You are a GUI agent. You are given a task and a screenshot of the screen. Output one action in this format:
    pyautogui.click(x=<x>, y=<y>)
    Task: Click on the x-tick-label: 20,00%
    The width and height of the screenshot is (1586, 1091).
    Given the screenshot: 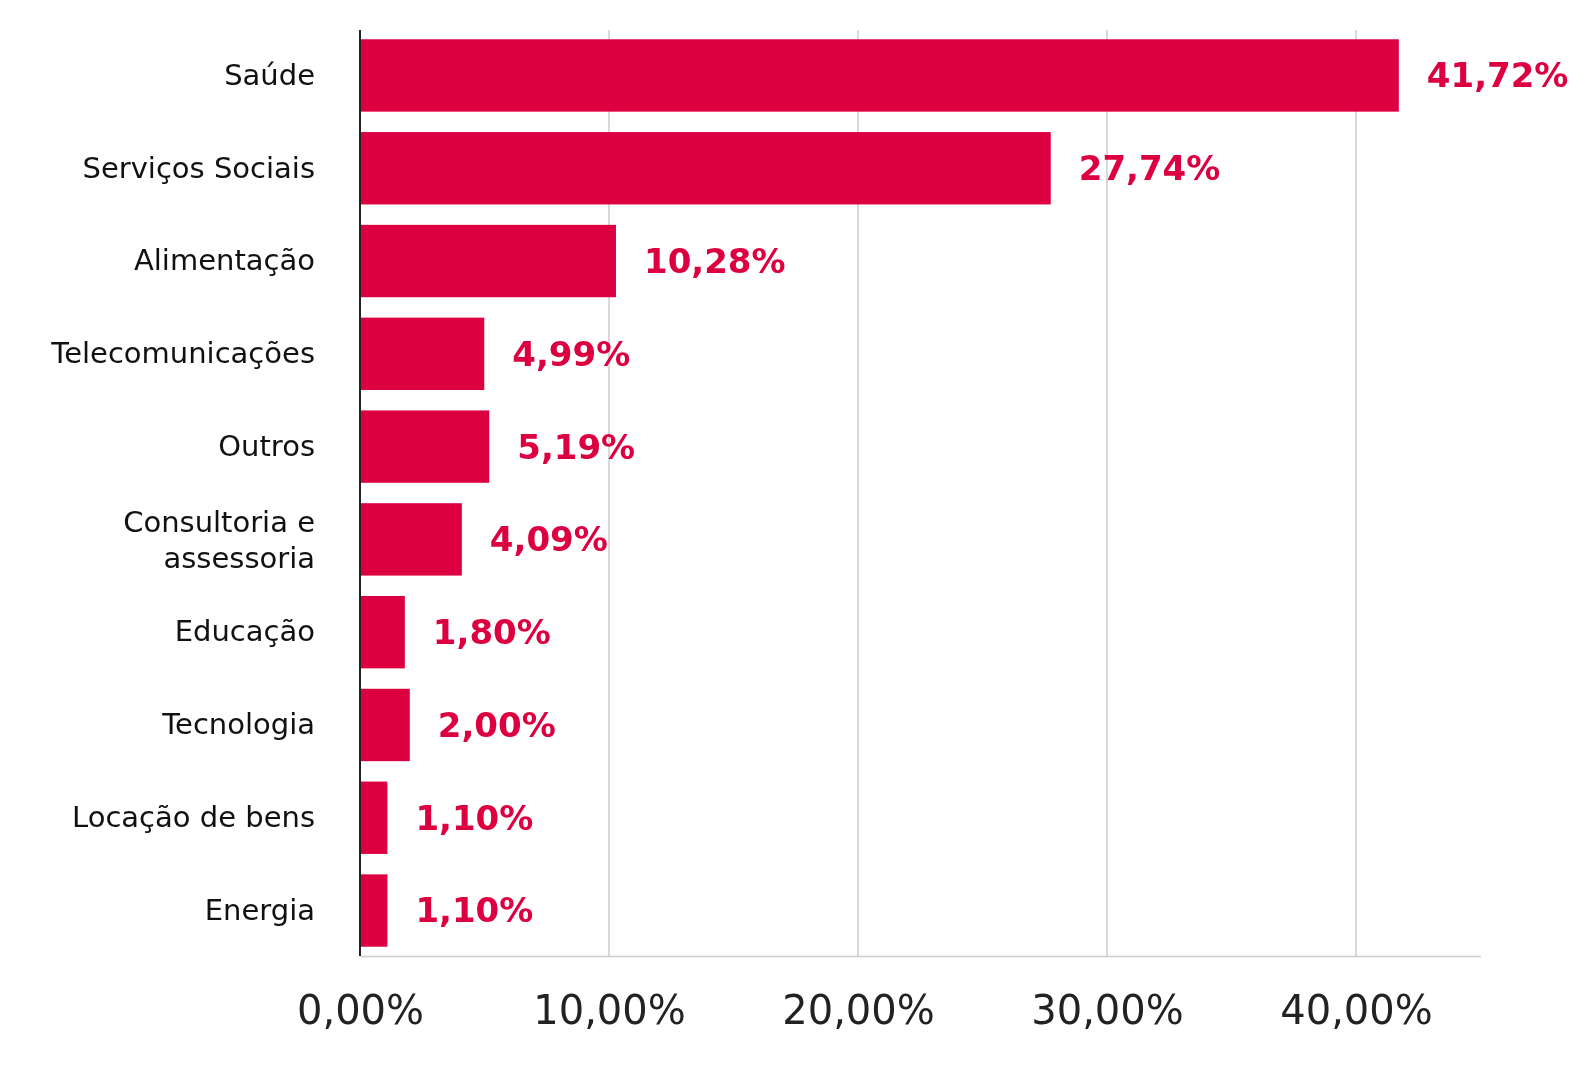 What is the action you would take?
    pyautogui.click(x=858, y=1010)
    